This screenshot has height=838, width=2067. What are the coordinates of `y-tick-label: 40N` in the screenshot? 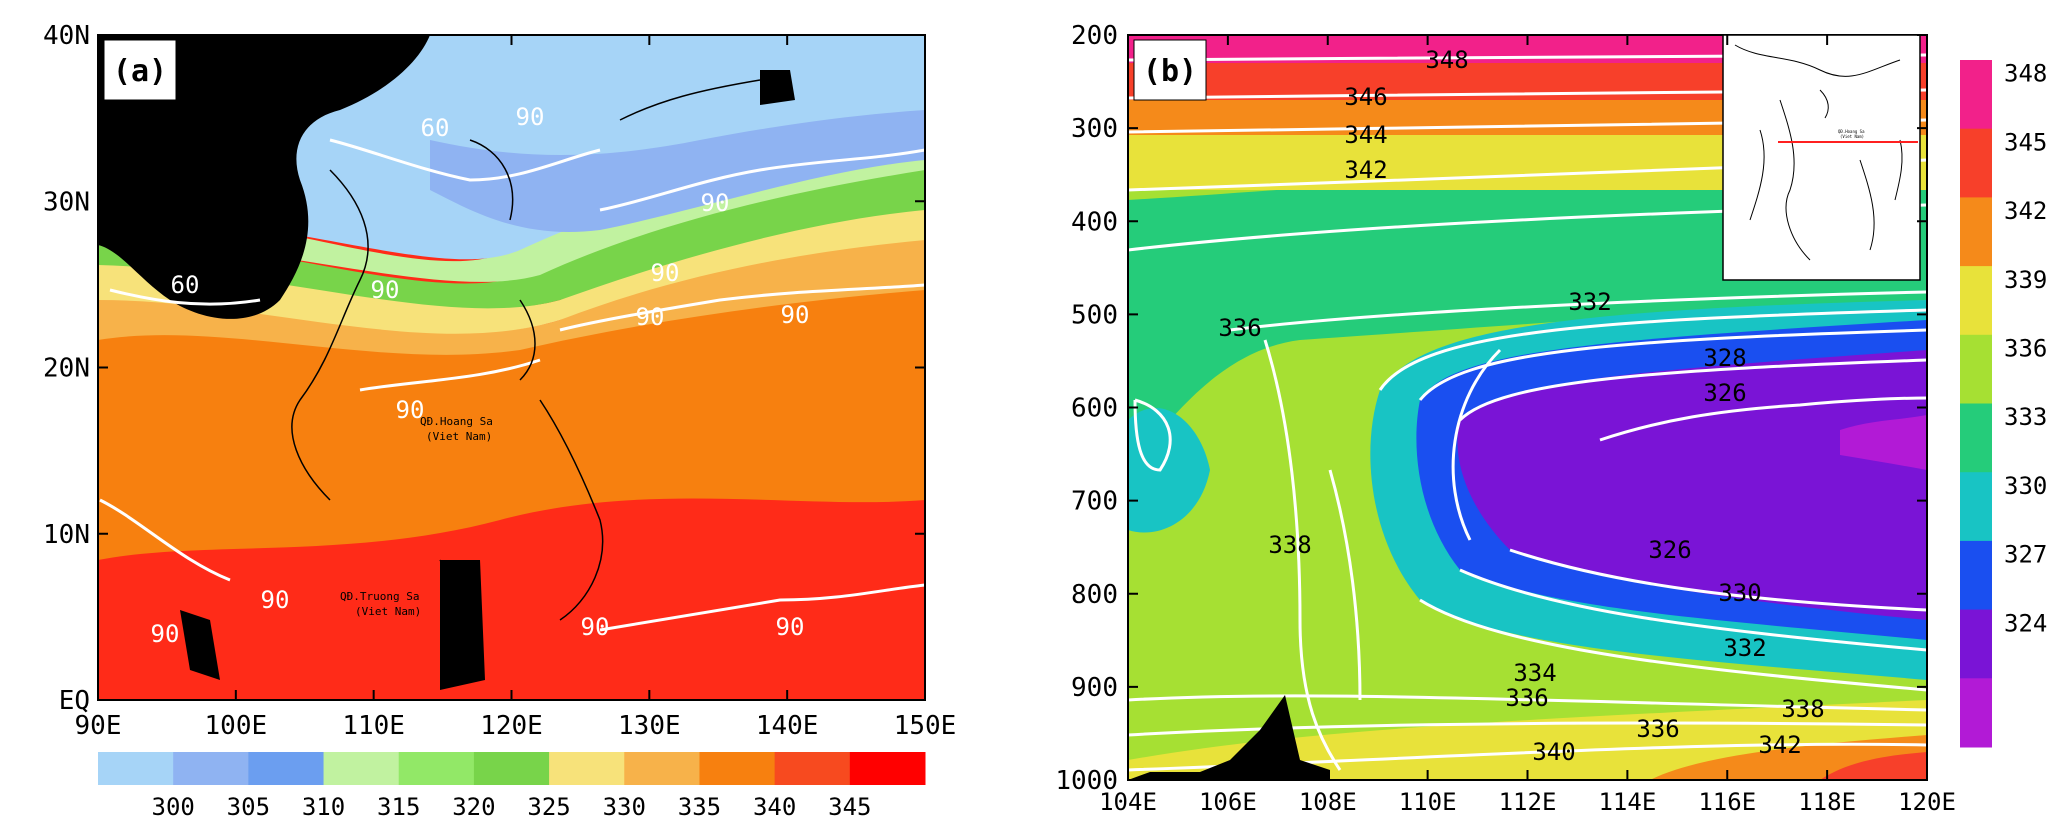 It's located at (66, 36).